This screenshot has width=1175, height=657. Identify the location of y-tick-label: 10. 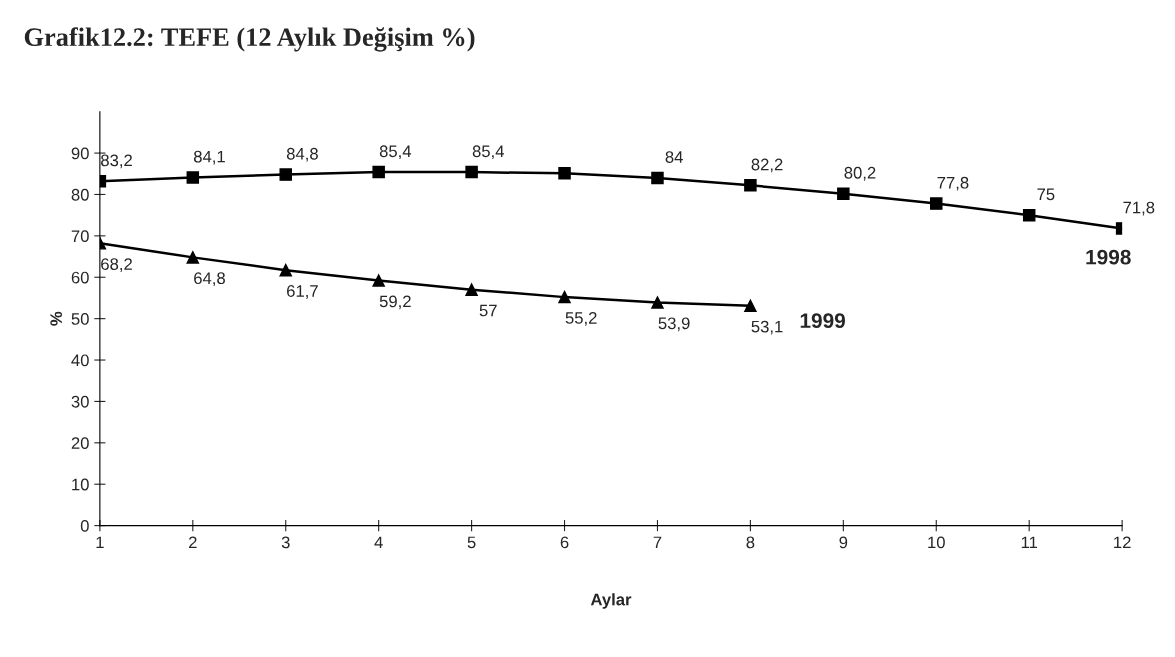
(80, 484).